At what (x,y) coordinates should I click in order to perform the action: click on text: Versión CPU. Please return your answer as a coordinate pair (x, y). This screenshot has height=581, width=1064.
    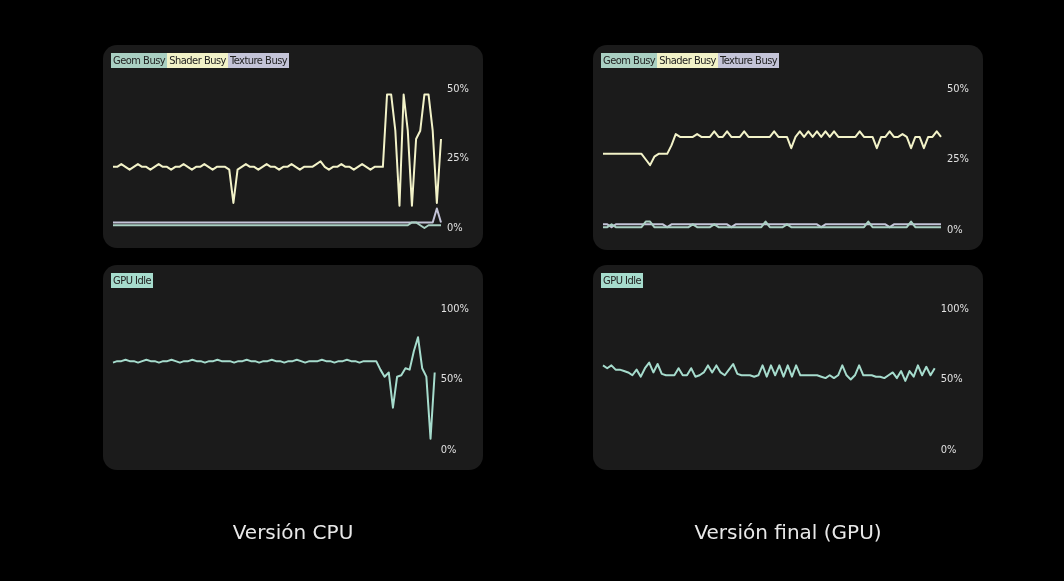
    Looking at the image, I should click on (293, 532).